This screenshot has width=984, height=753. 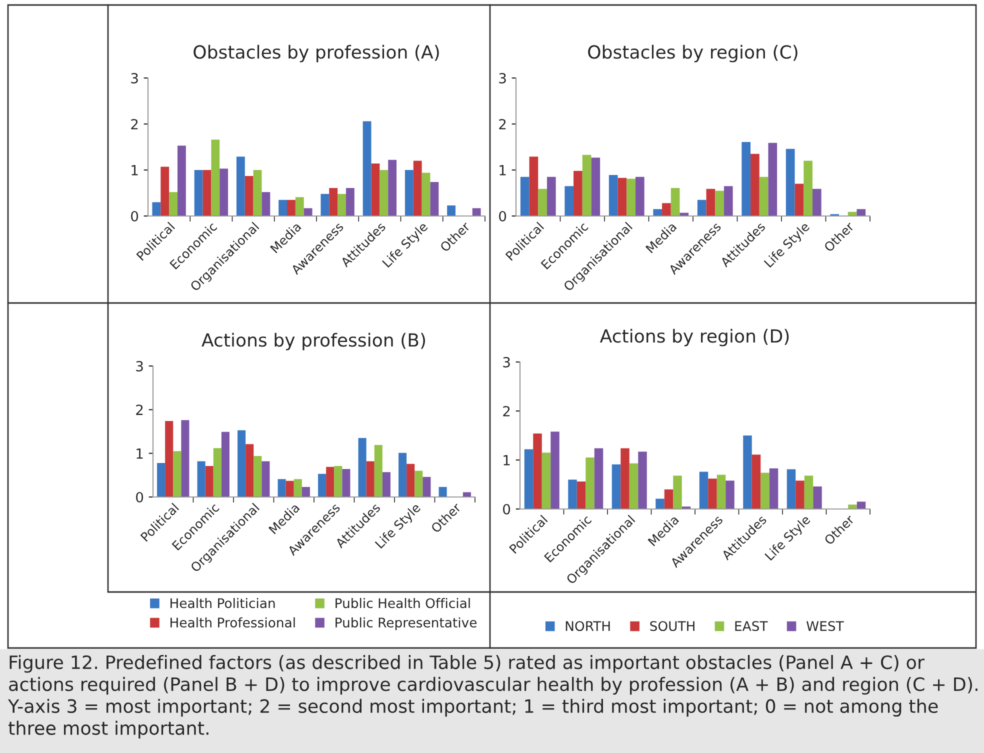 What do you see at coordinates (313, 341) in the screenshot?
I see `chart-title: Actions by profession (B)` at bounding box center [313, 341].